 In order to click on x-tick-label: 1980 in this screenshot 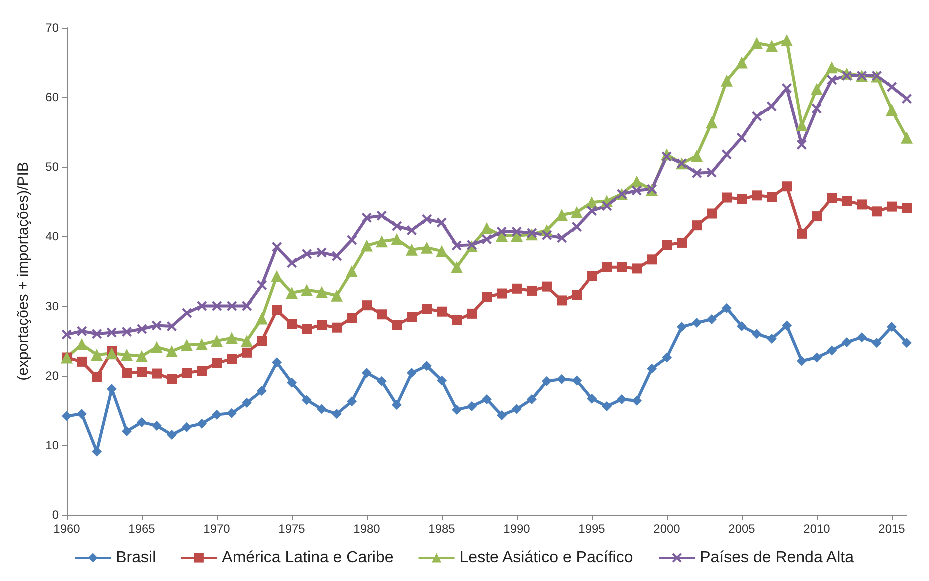, I will do `click(367, 529)`.